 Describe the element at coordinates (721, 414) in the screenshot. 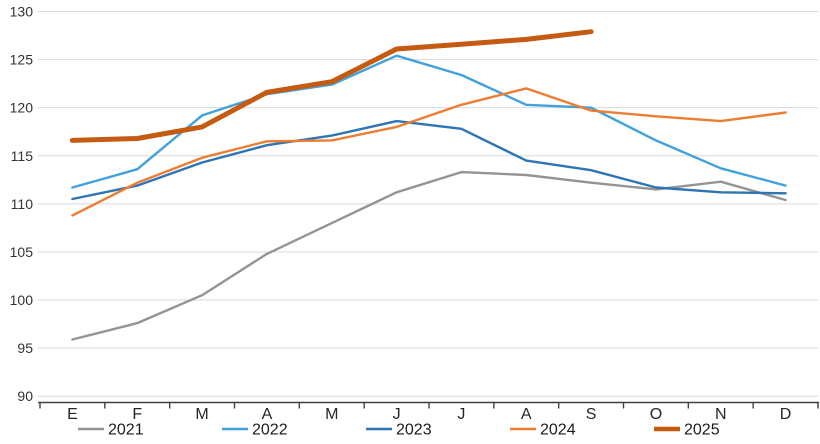

I see `x-axis-month-label: N` at that location.